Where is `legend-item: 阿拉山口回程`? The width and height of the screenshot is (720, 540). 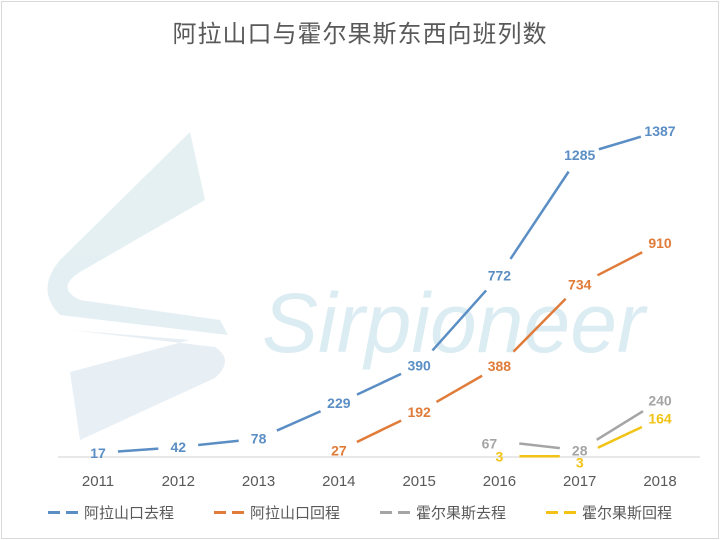
legend-item: 阿拉山口回程 is located at coordinates (276, 512).